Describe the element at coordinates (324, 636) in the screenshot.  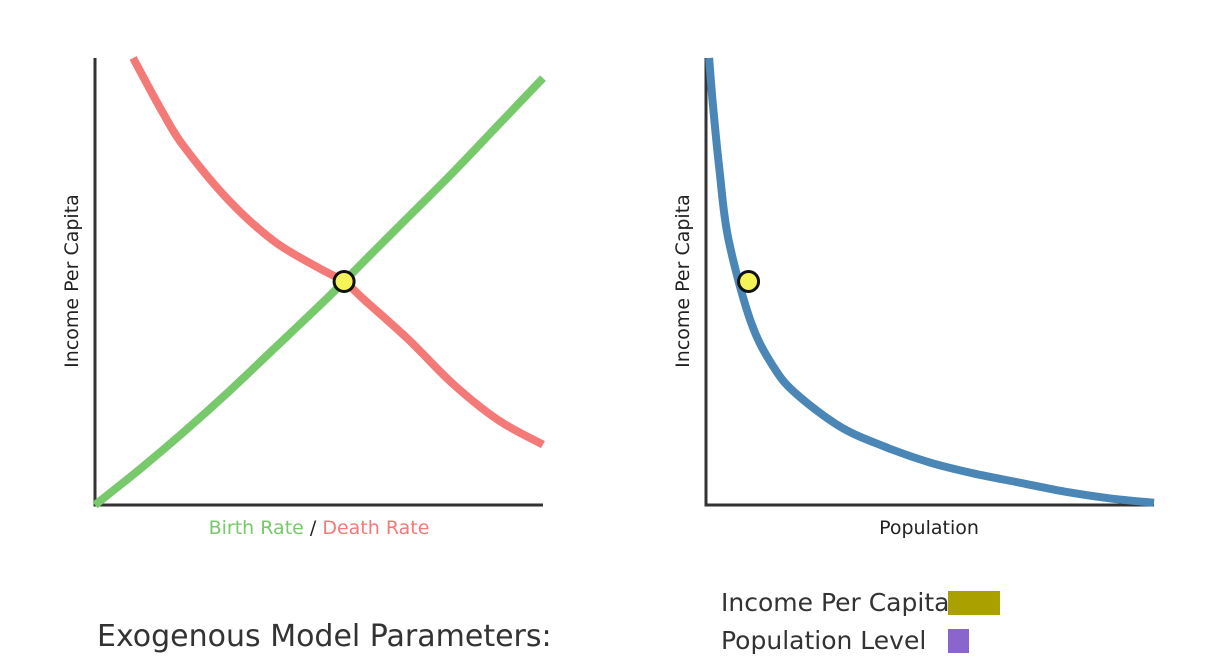
I see `params-title: Exogenous Model Parameters:` at that location.